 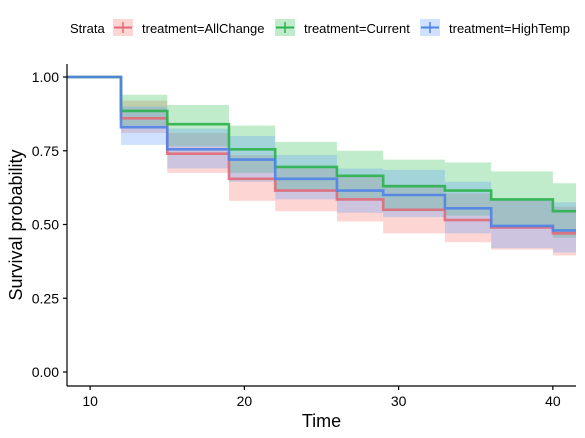 What do you see at coordinates (90, 401) in the screenshot?
I see `x-tick-label: 10` at bounding box center [90, 401].